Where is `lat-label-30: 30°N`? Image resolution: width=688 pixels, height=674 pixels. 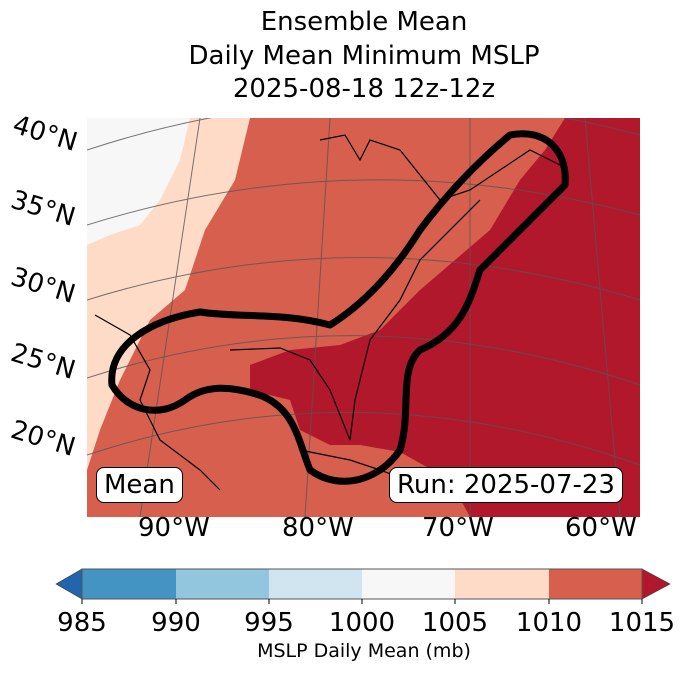
lat-label-30: 30°N is located at coordinates (43, 286).